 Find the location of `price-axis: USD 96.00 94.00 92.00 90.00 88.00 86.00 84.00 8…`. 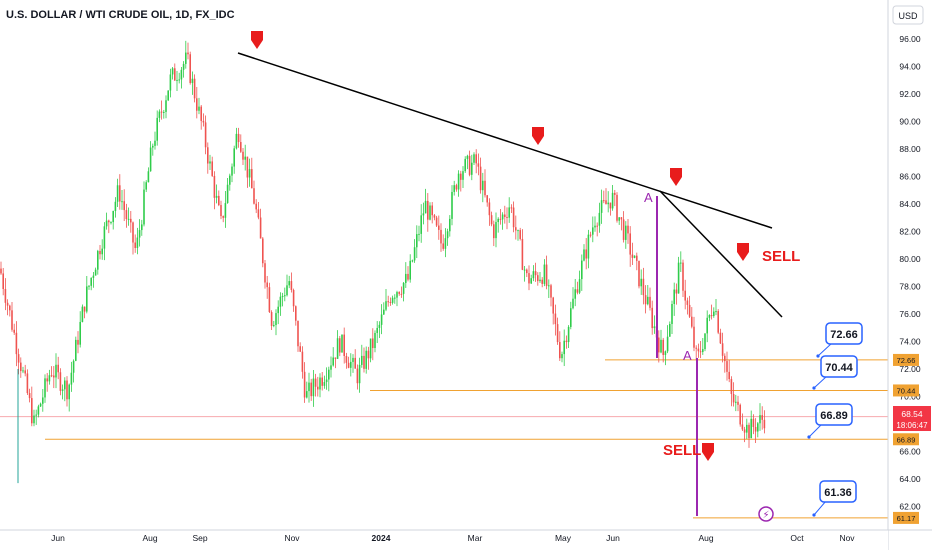

price-axis: USD 96.00 94.00 92.00 90.00 88.00 86.00 84.00 8… is located at coordinates (909, 275).